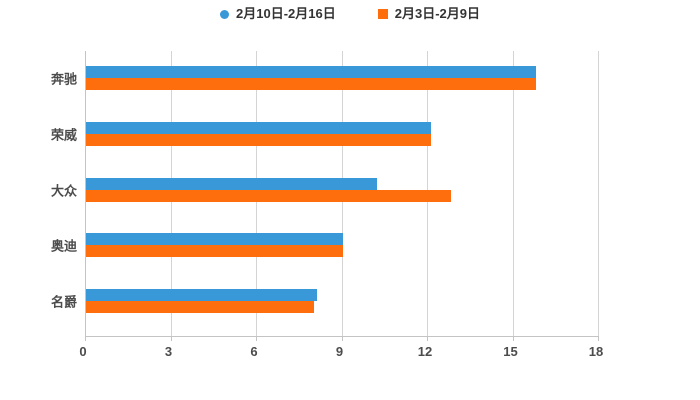 This screenshot has width=700, height=400. What do you see at coordinates (311, 84) in the screenshot?
I see `bar-奔驰-series-2` at bounding box center [311, 84].